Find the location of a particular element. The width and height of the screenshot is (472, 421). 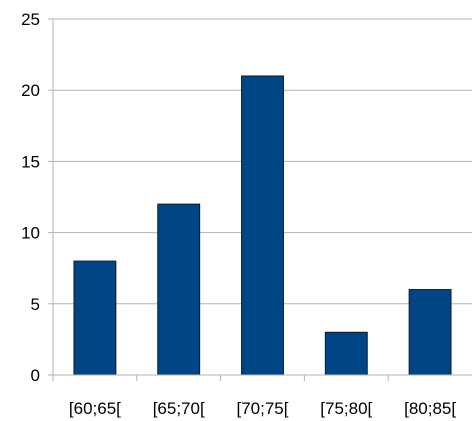

x-tick-label: [70;75[ is located at coordinates (263, 408).